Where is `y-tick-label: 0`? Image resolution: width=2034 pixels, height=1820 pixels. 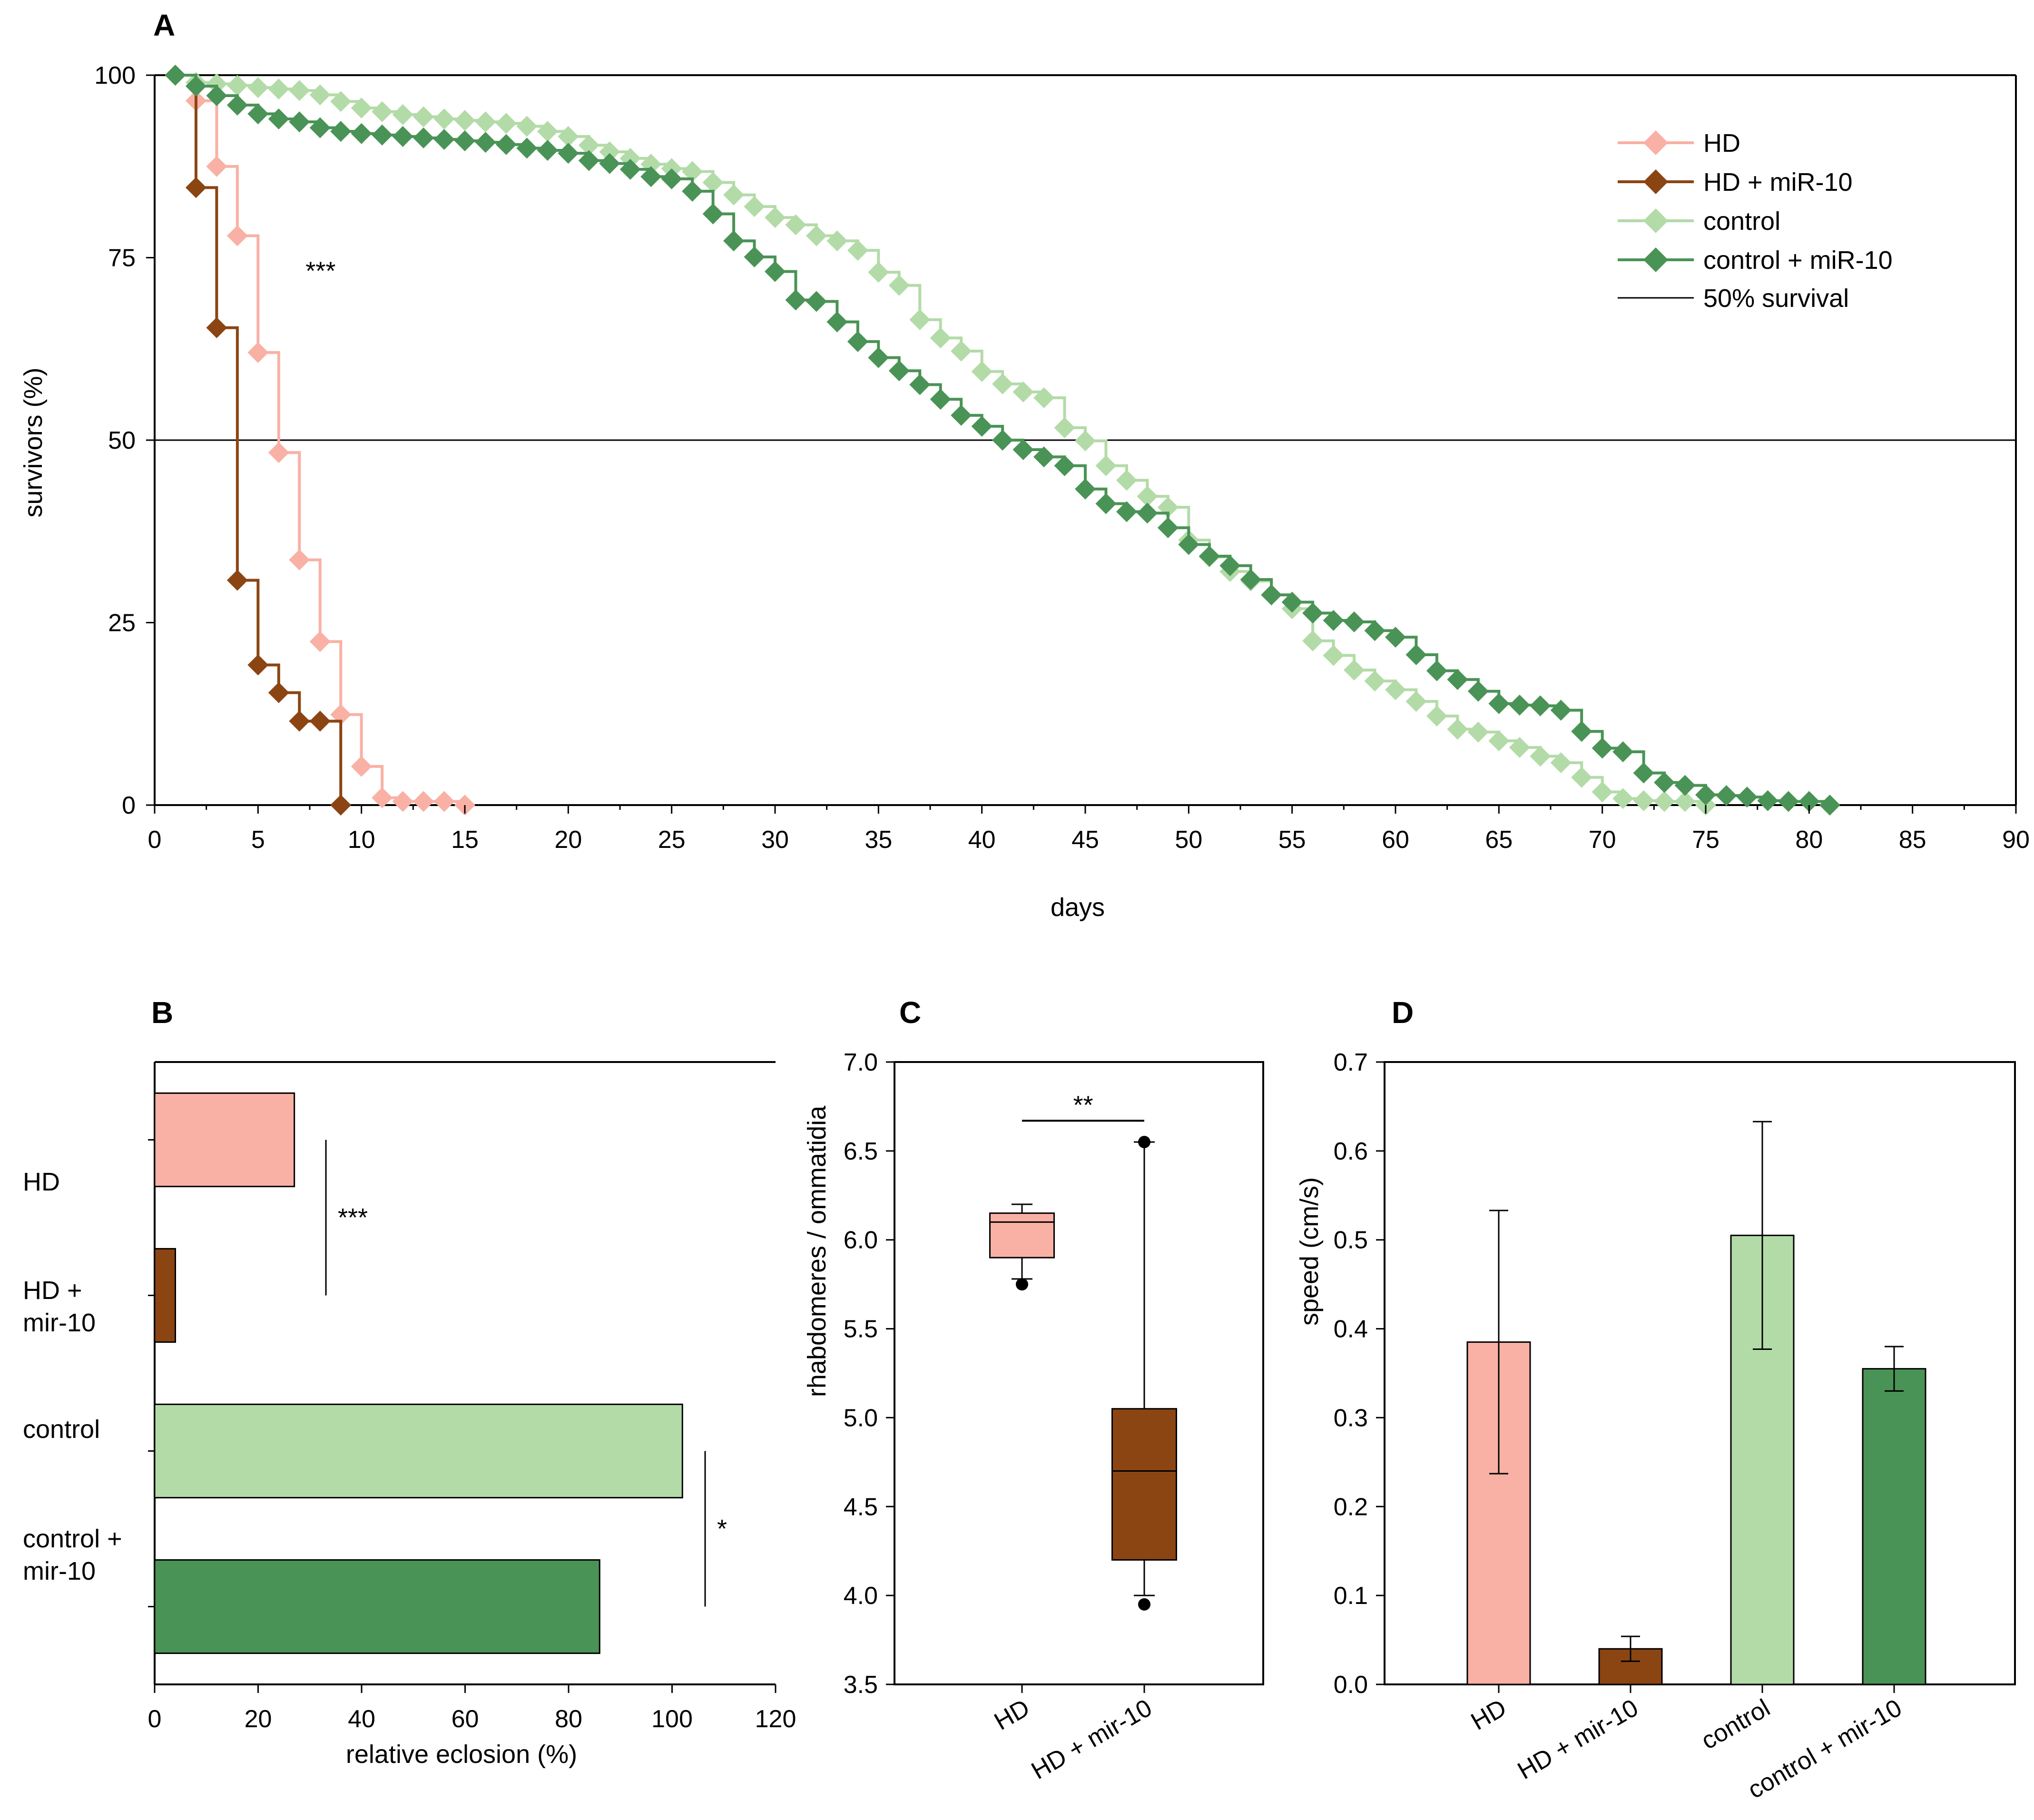 y-tick-label: 0 is located at coordinates (129, 805).